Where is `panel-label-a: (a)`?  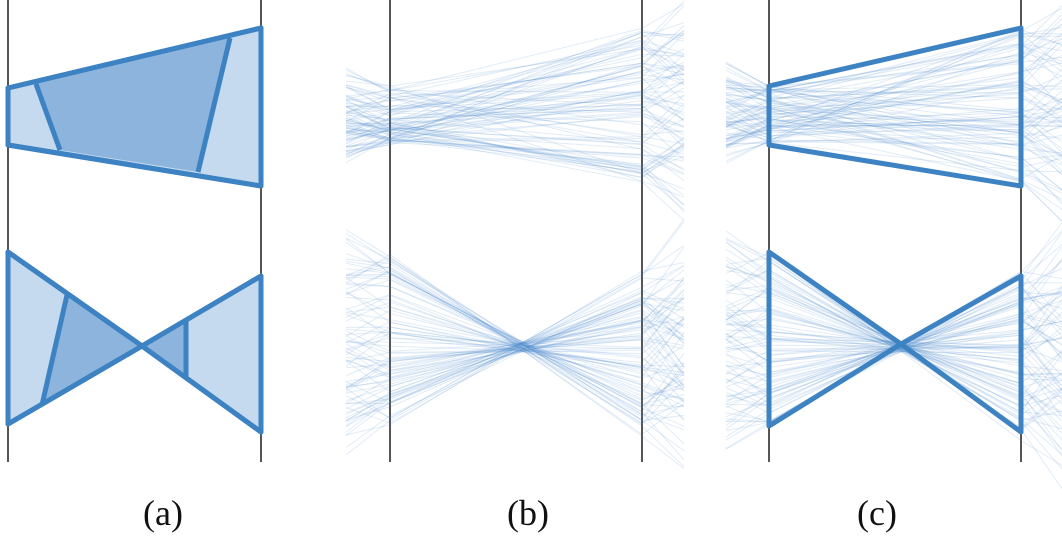 panel-label-a: (a) is located at coordinates (163, 513).